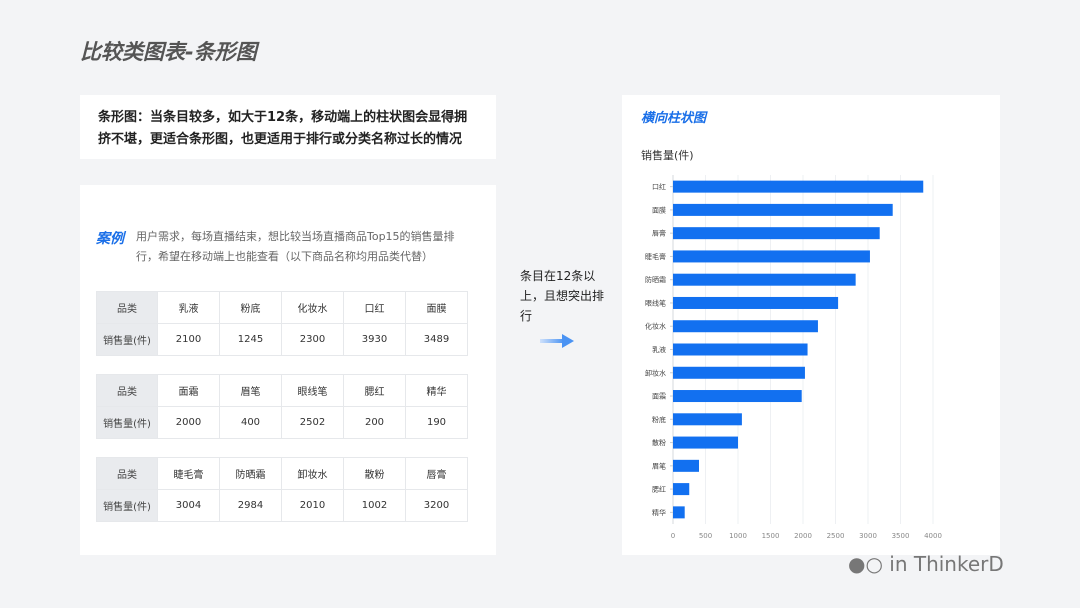  Describe the element at coordinates (562, 296) in the screenshot. I see `arrow-text: 条目在12条以上，且想突出排行` at that location.